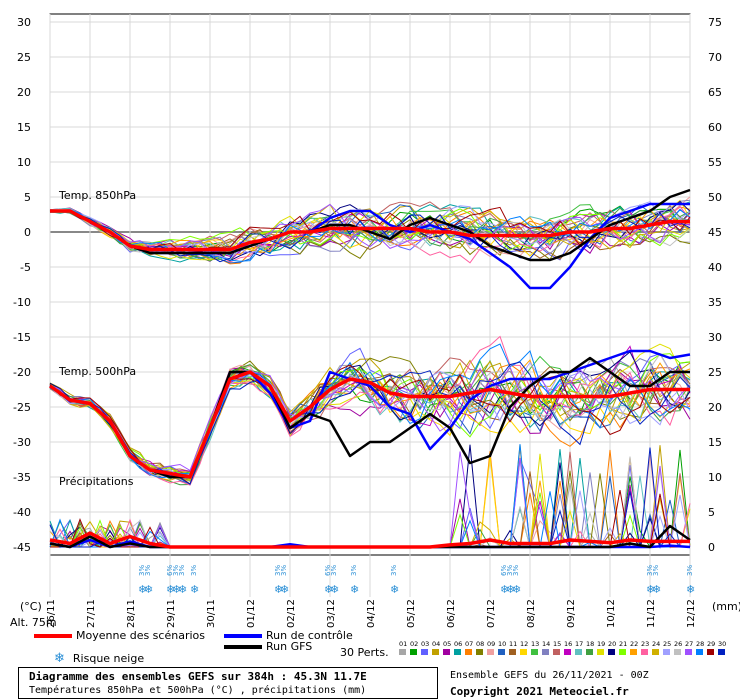  I want to click on date-tick-label: 07/12, so click(491, 613).